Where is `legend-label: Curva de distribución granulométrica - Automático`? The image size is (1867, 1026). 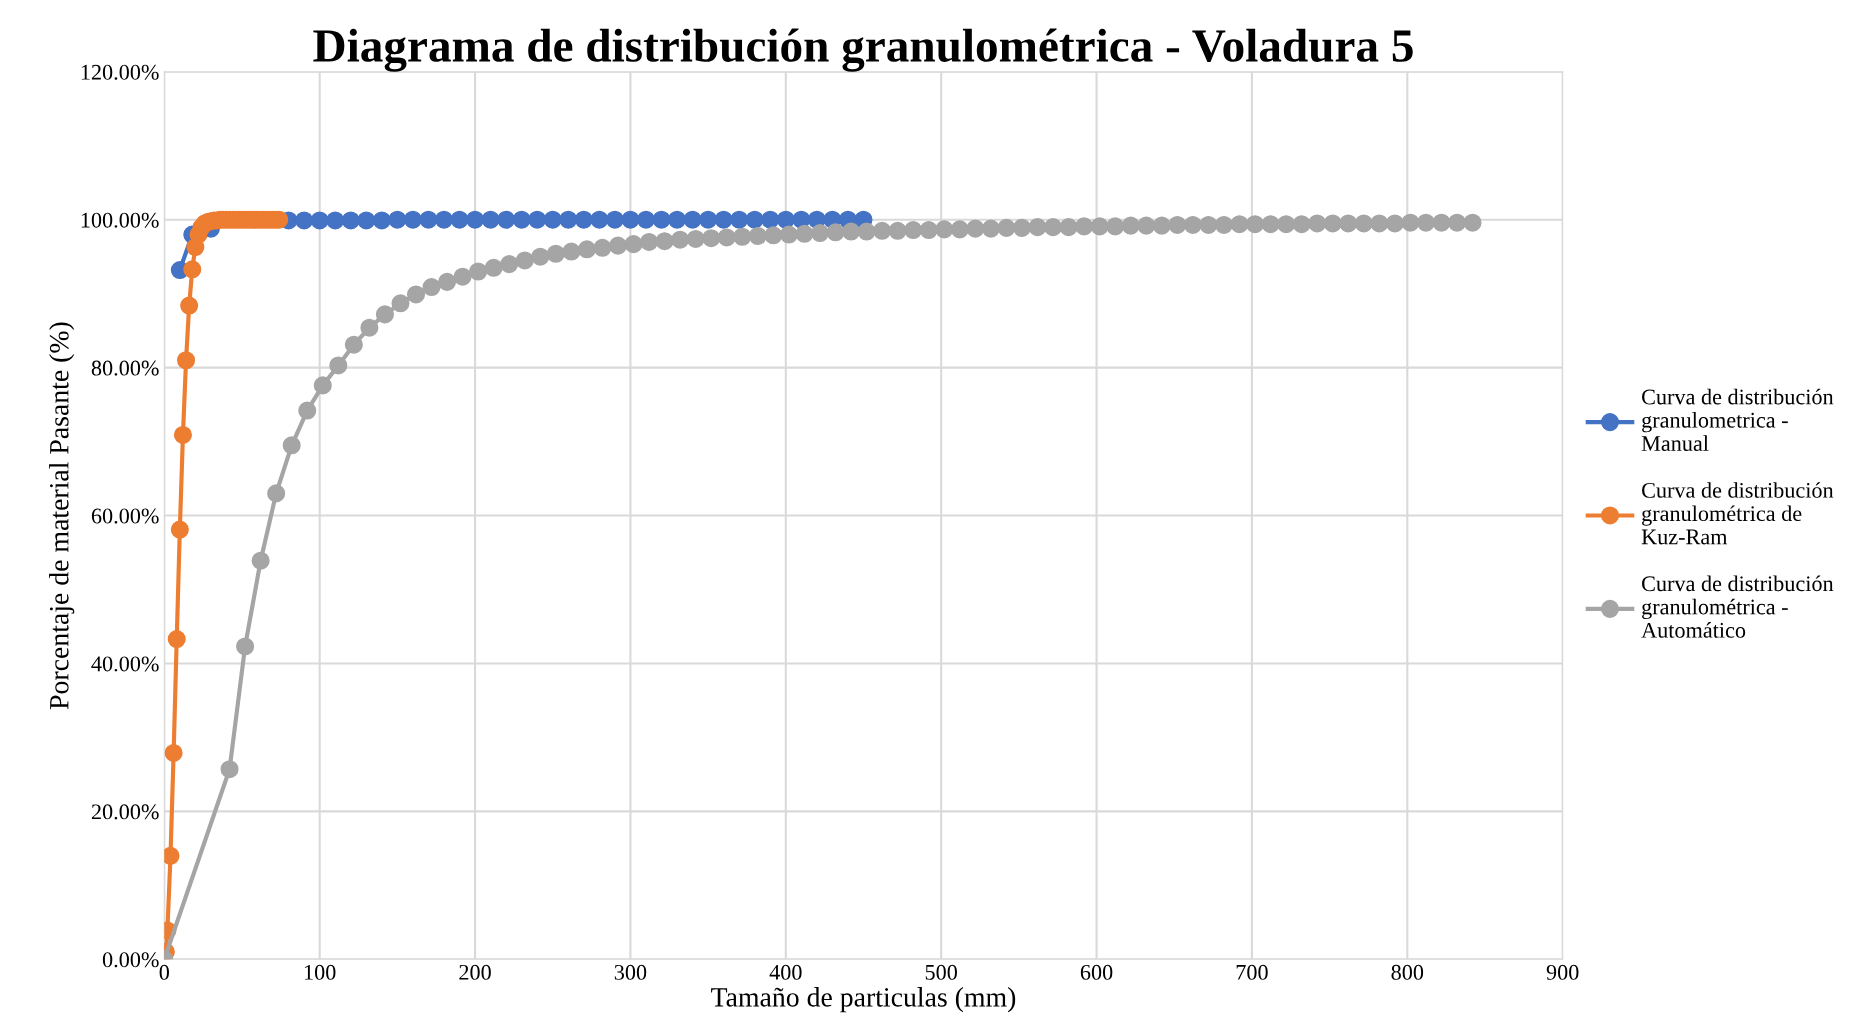
legend-label: Curva de distribución granulométrica - Automático is located at coordinates (1737, 606).